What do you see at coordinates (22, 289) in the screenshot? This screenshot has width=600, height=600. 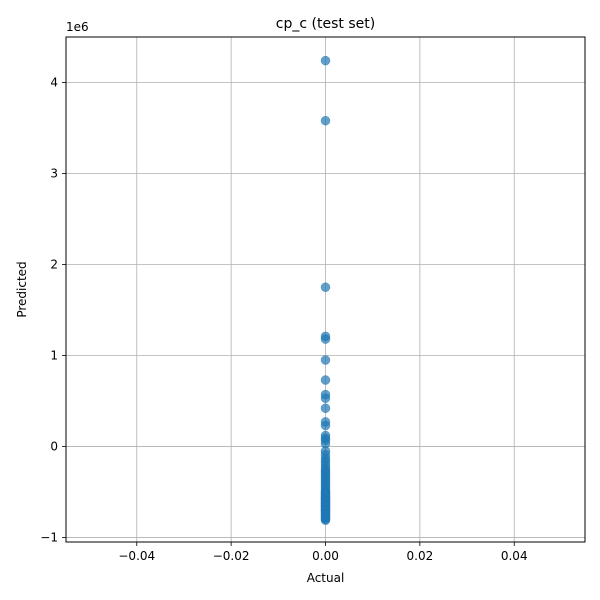 I see `y-axis-label: Predicted` at bounding box center [22, 289].